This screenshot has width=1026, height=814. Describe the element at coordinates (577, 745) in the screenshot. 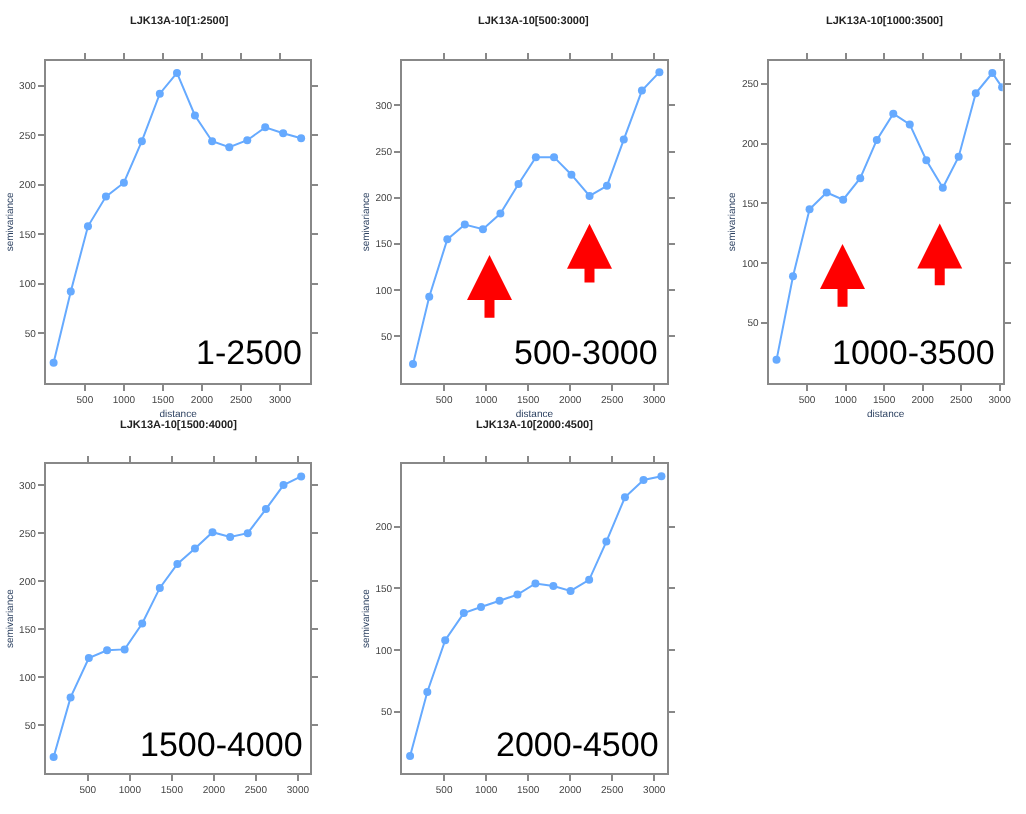

I see `annotation: 2000-4500` at that location.